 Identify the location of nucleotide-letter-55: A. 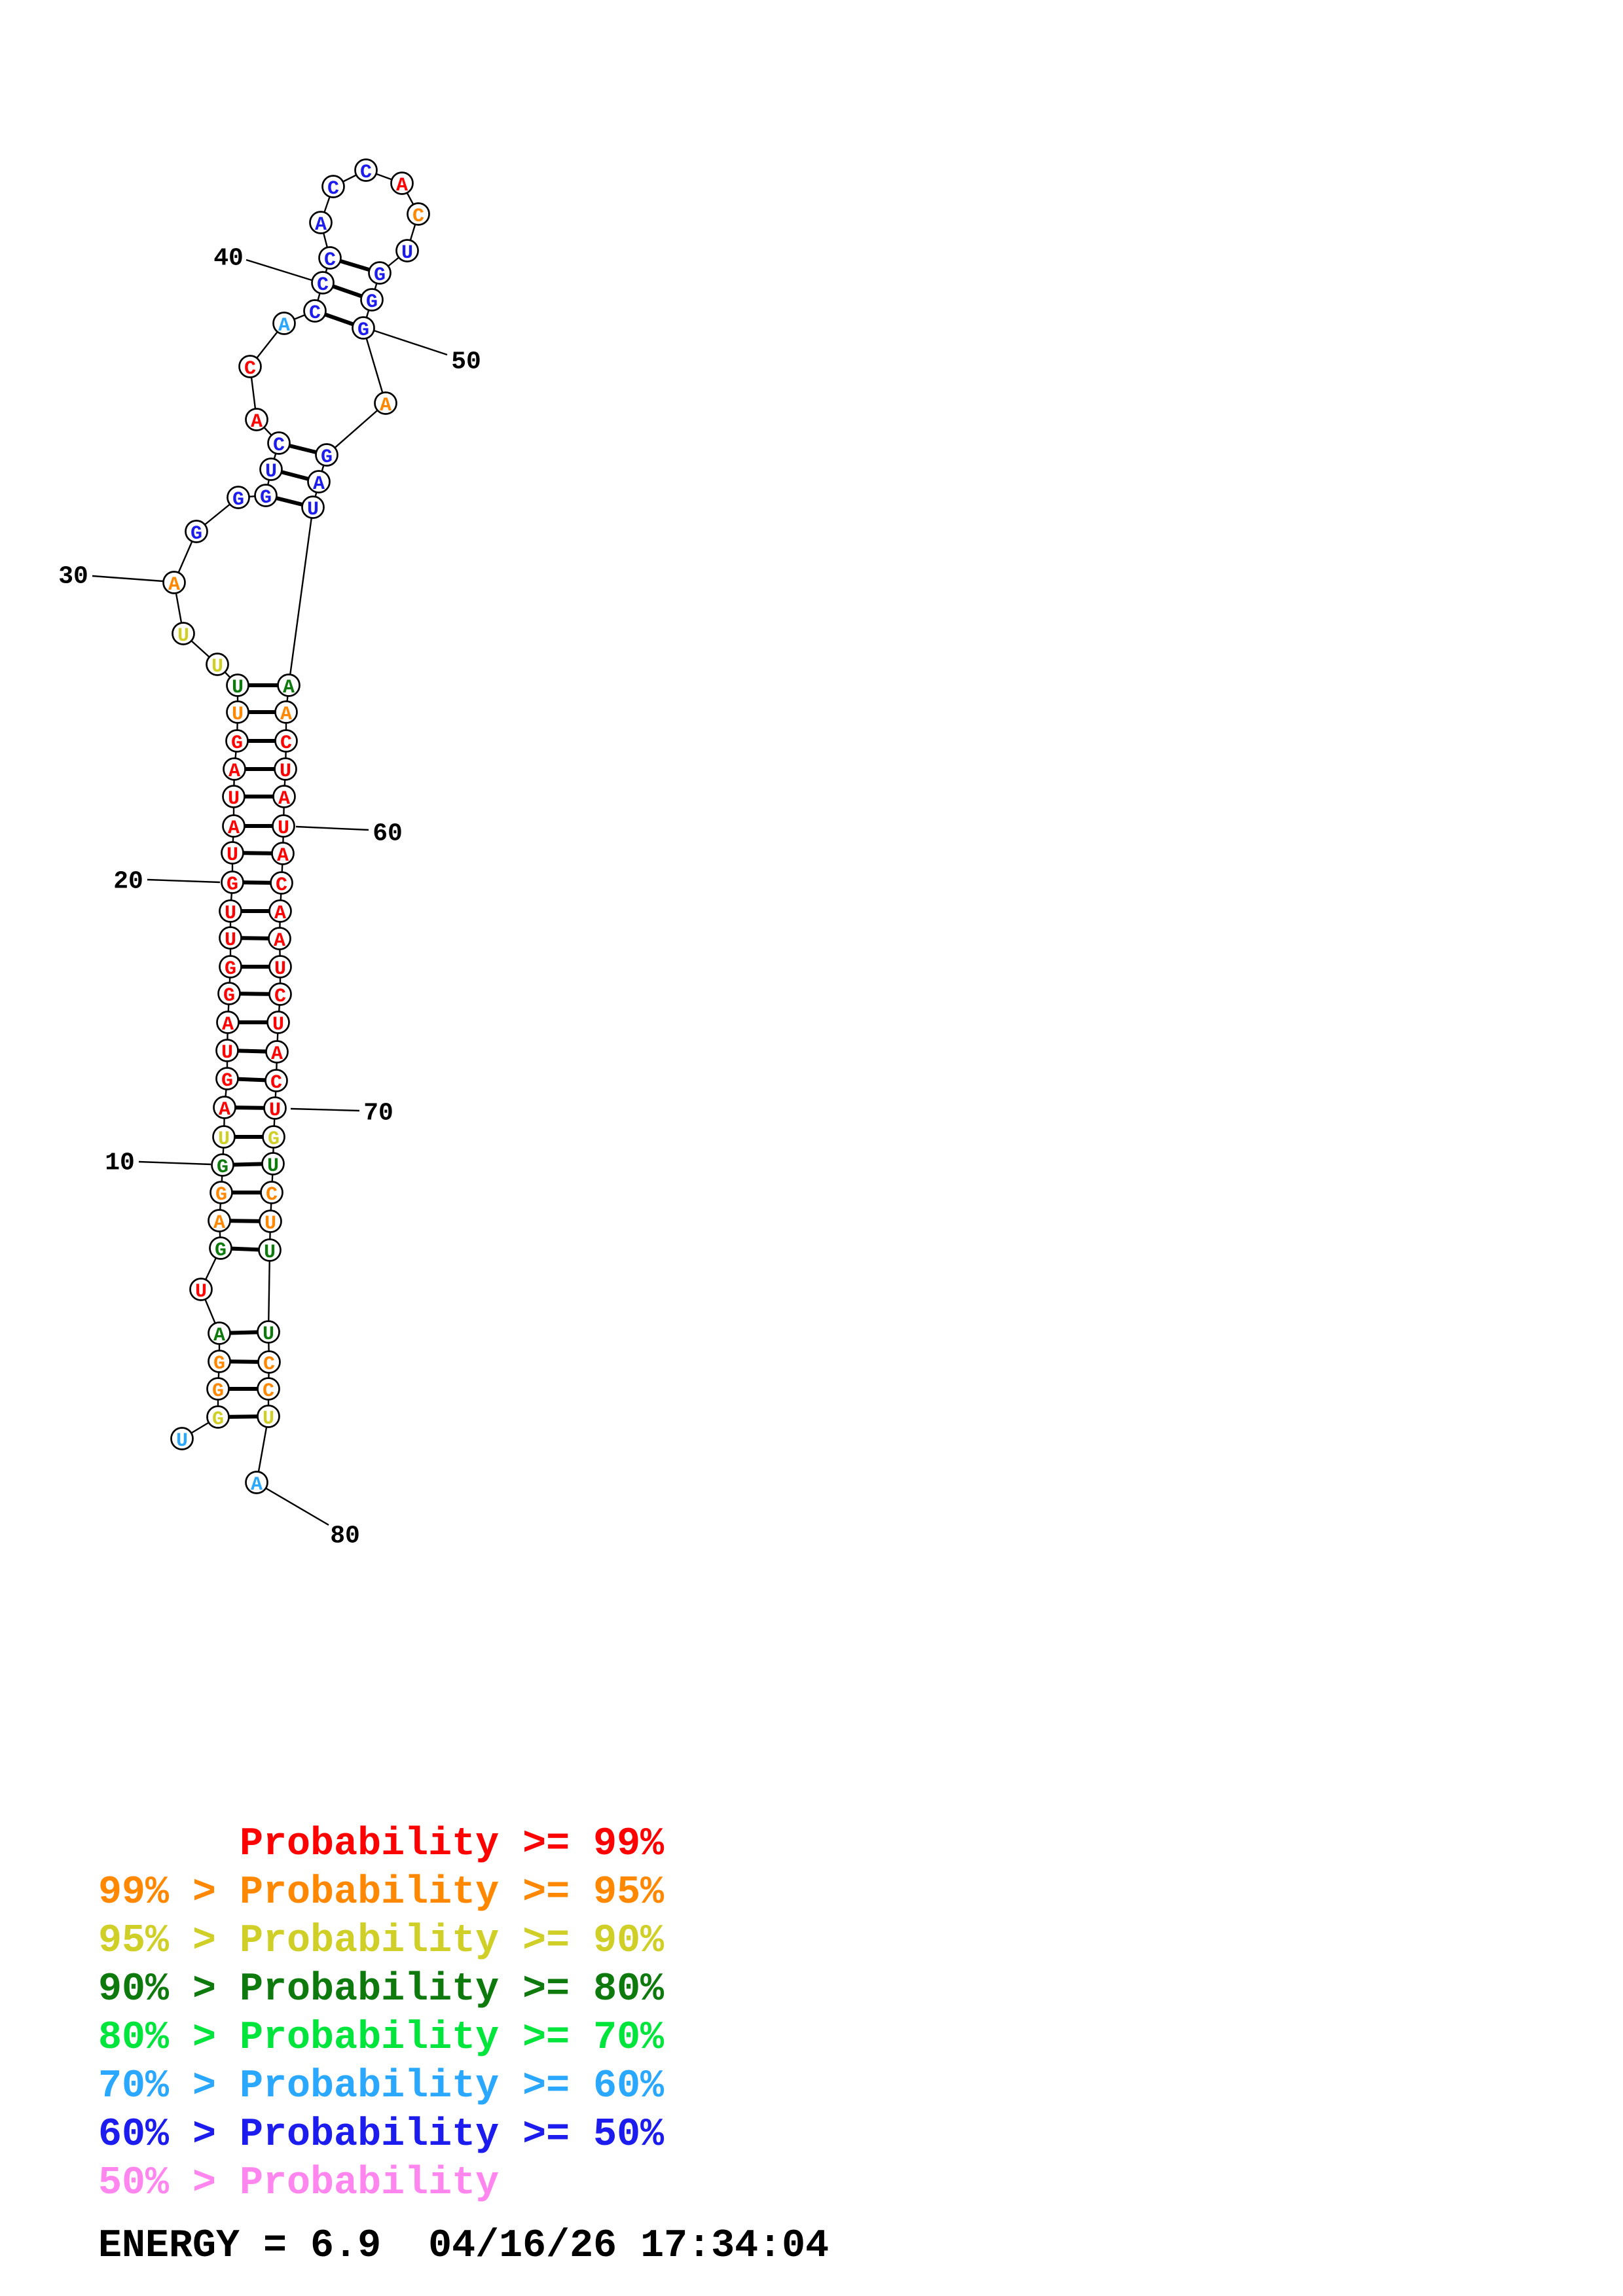
(289, 688).